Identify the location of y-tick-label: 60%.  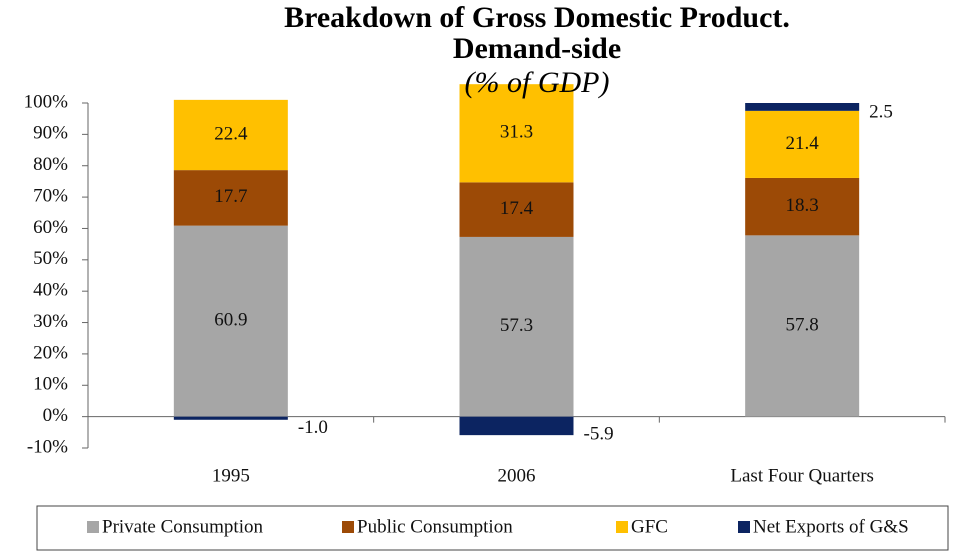
(50, 227).